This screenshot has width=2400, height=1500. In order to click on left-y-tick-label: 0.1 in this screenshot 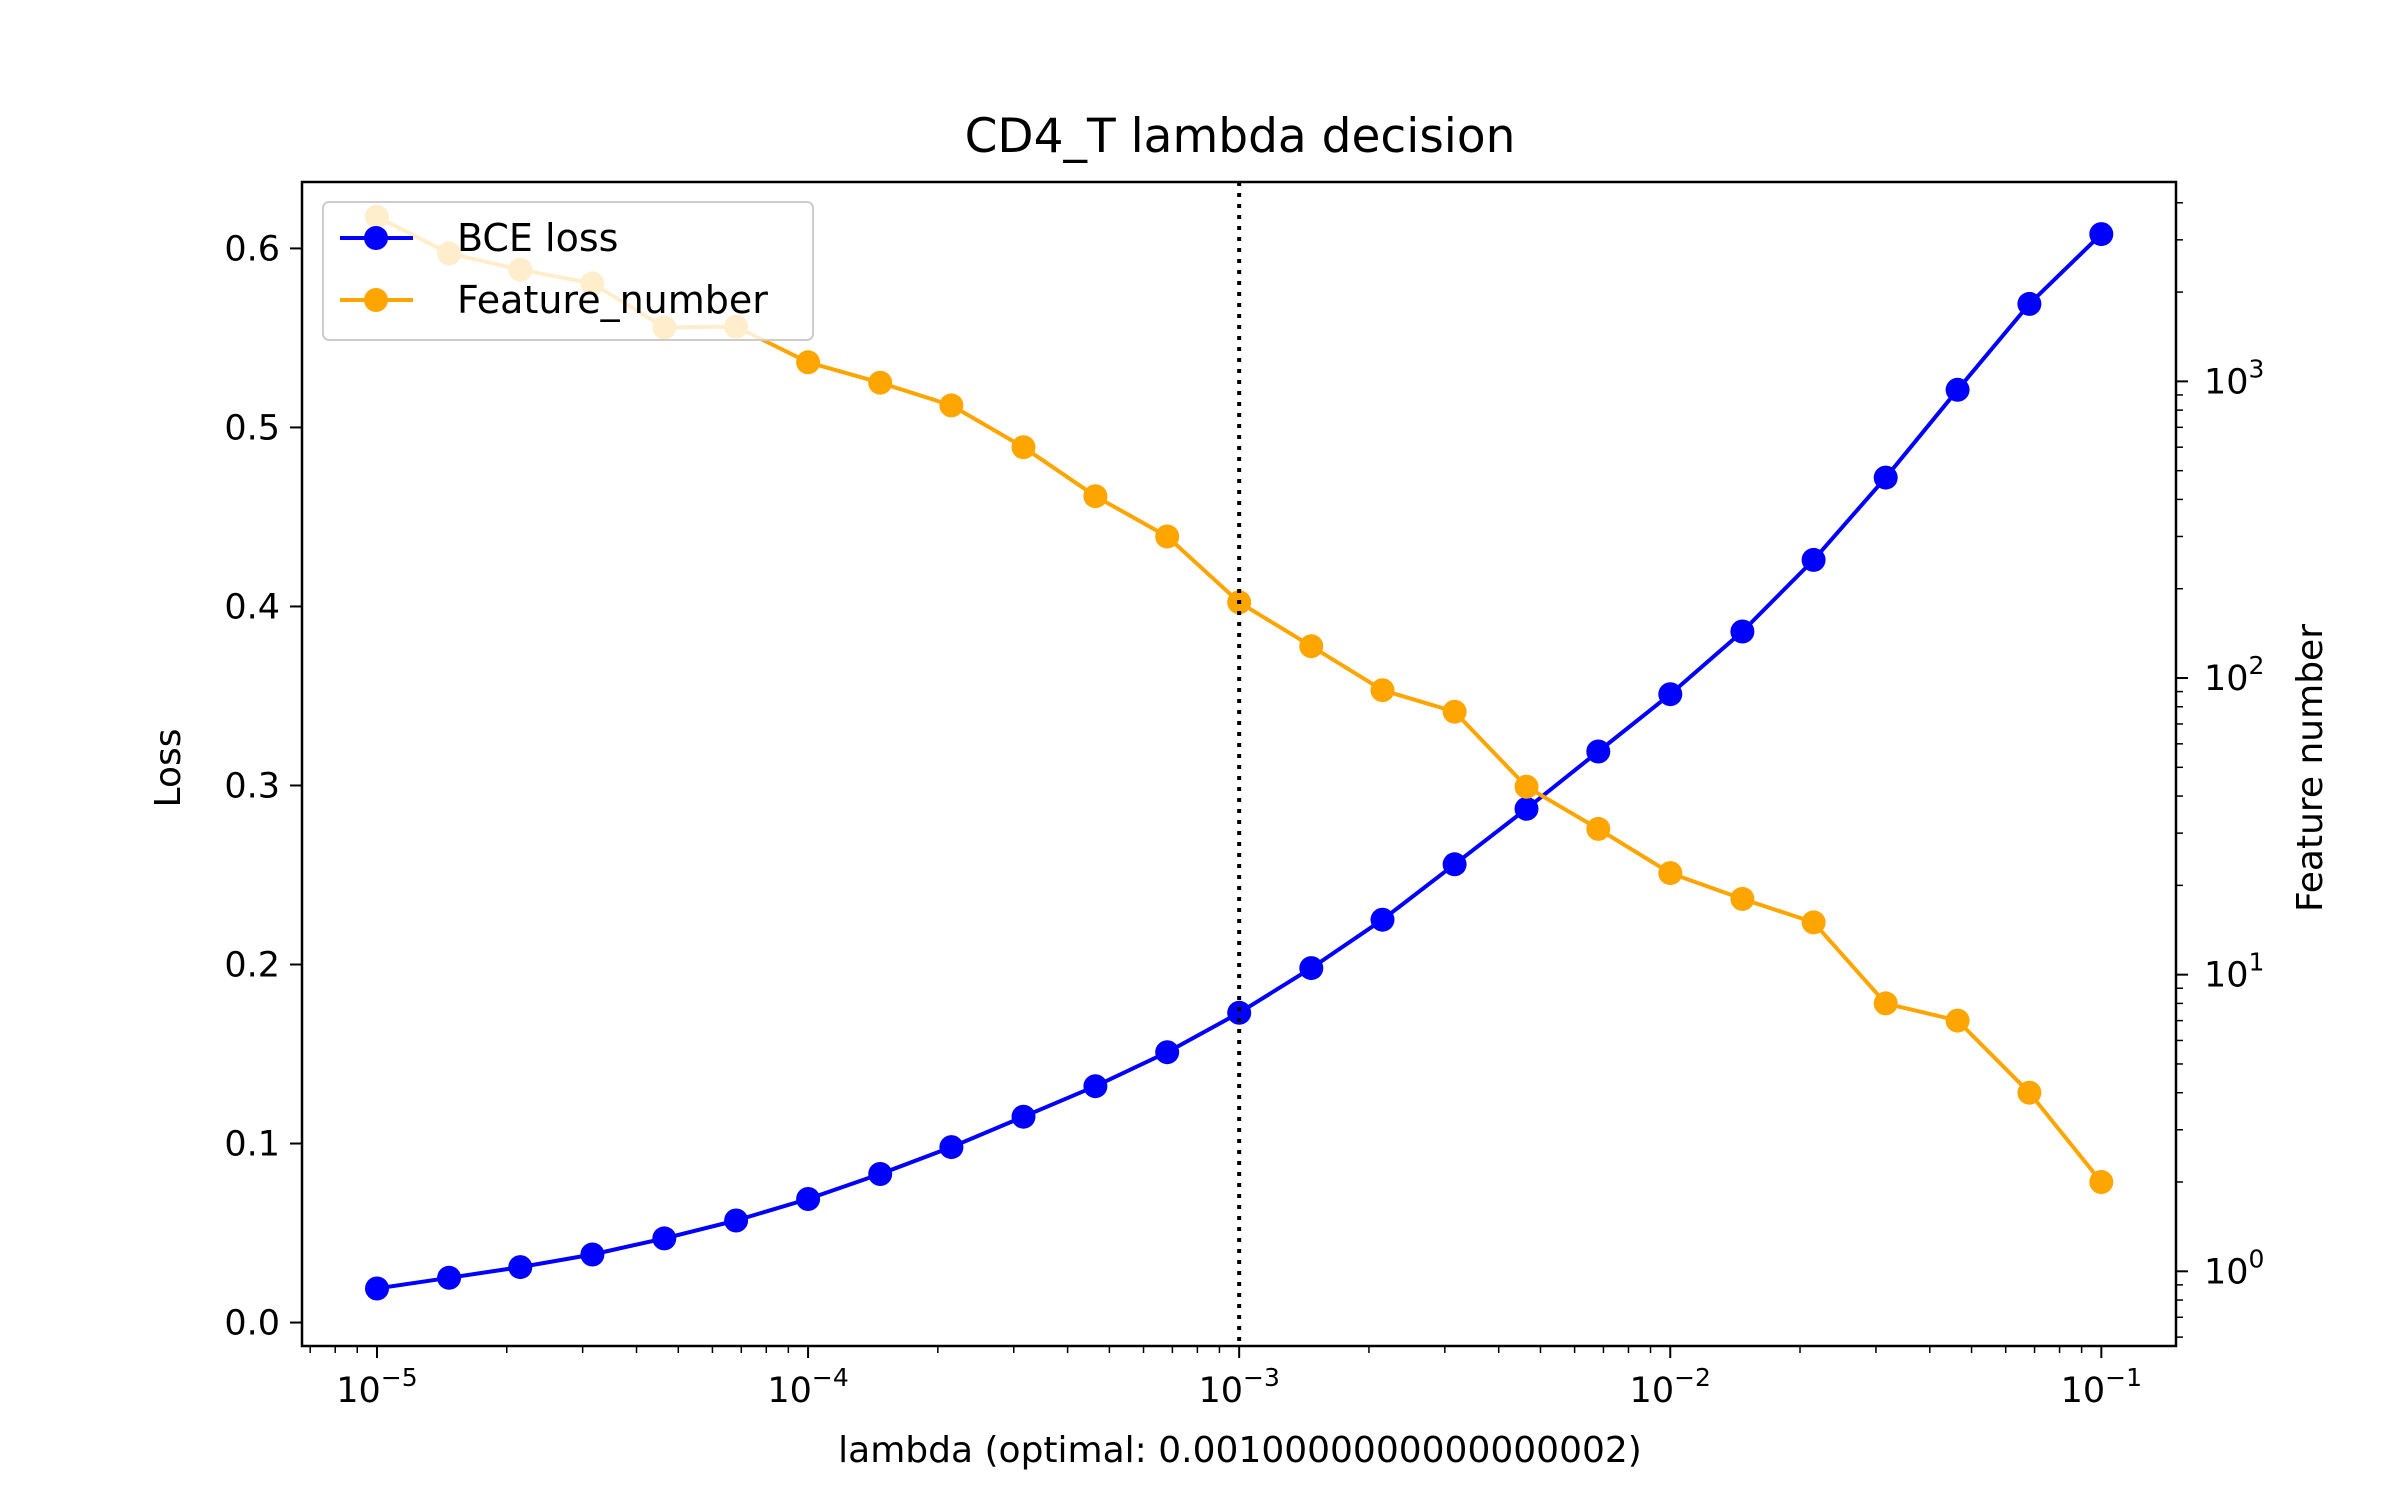, I will do `click(252, 1145)`.